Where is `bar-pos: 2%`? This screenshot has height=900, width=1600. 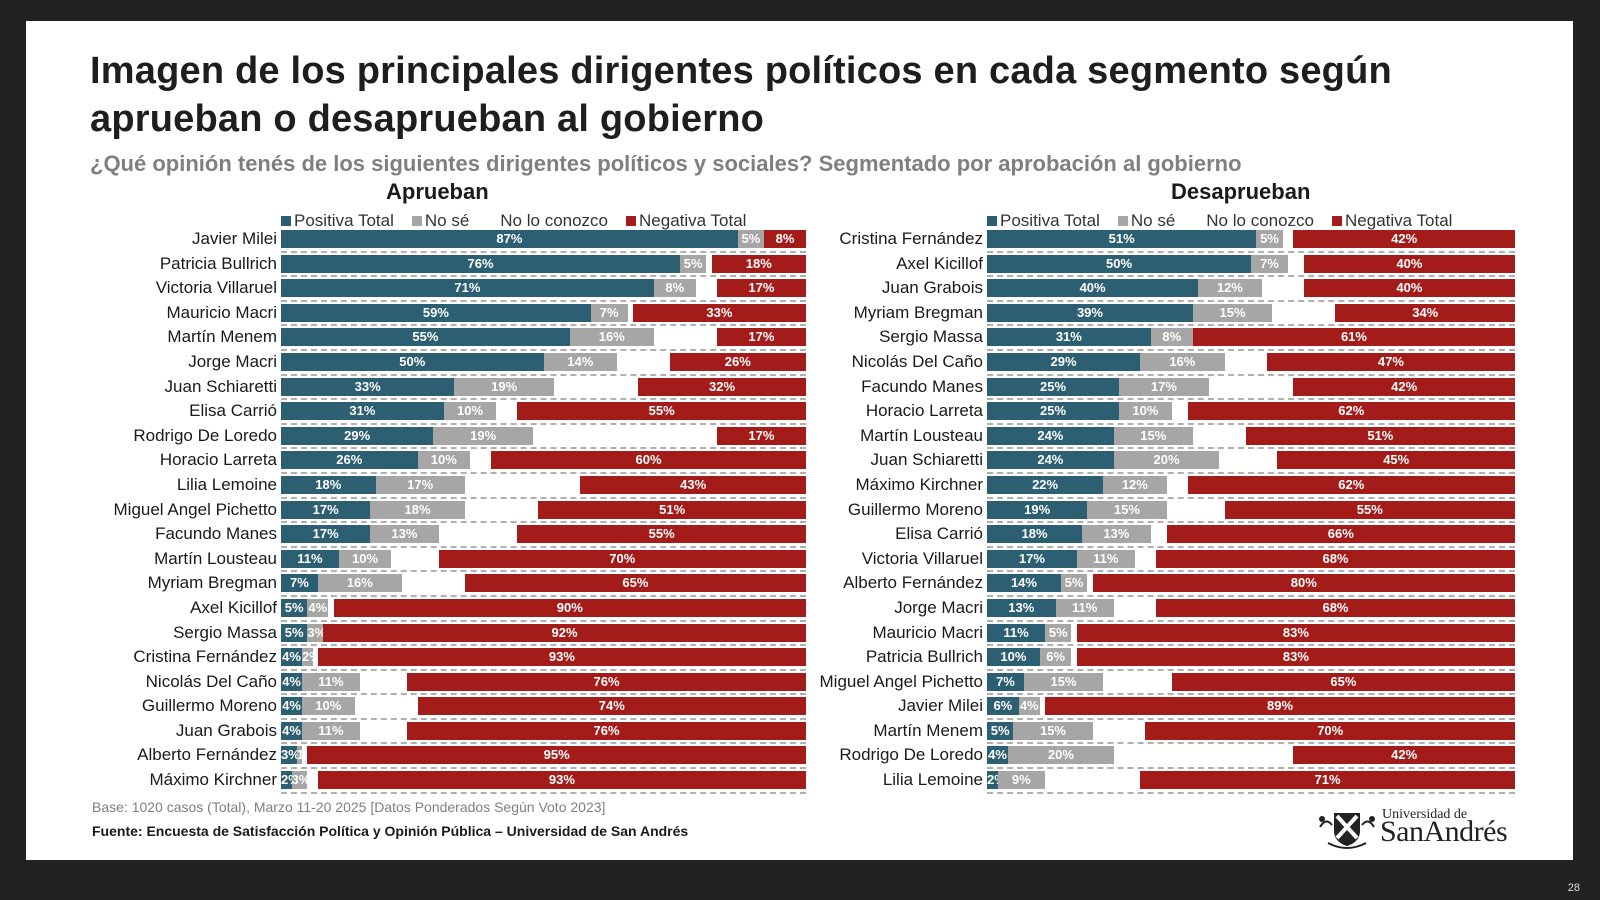 bar-pos: 2% is located at coordinates (996, 780).